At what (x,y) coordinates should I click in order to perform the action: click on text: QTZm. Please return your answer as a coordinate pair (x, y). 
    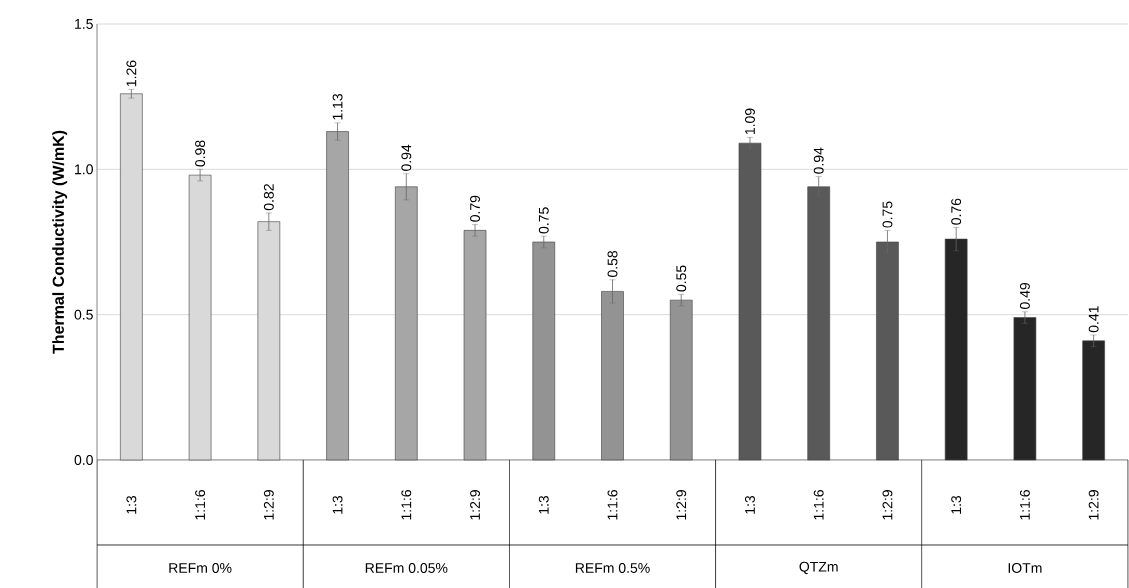
    Looking at the image, I should click on (818, 568).